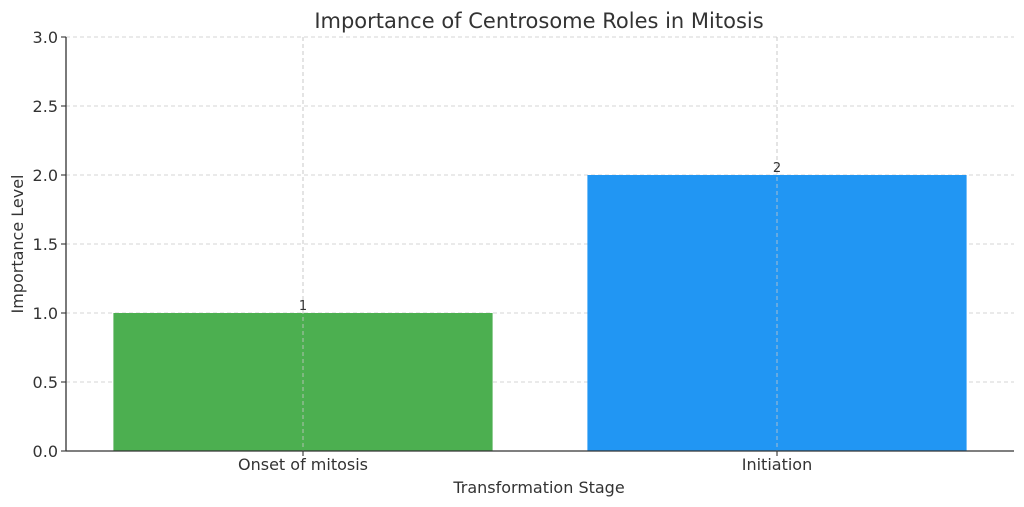  What do you see at coordinates (303, 464) in the screenshot?
I see `x-tick-label: Onset of mitosis` at bounding box center [303, 464].